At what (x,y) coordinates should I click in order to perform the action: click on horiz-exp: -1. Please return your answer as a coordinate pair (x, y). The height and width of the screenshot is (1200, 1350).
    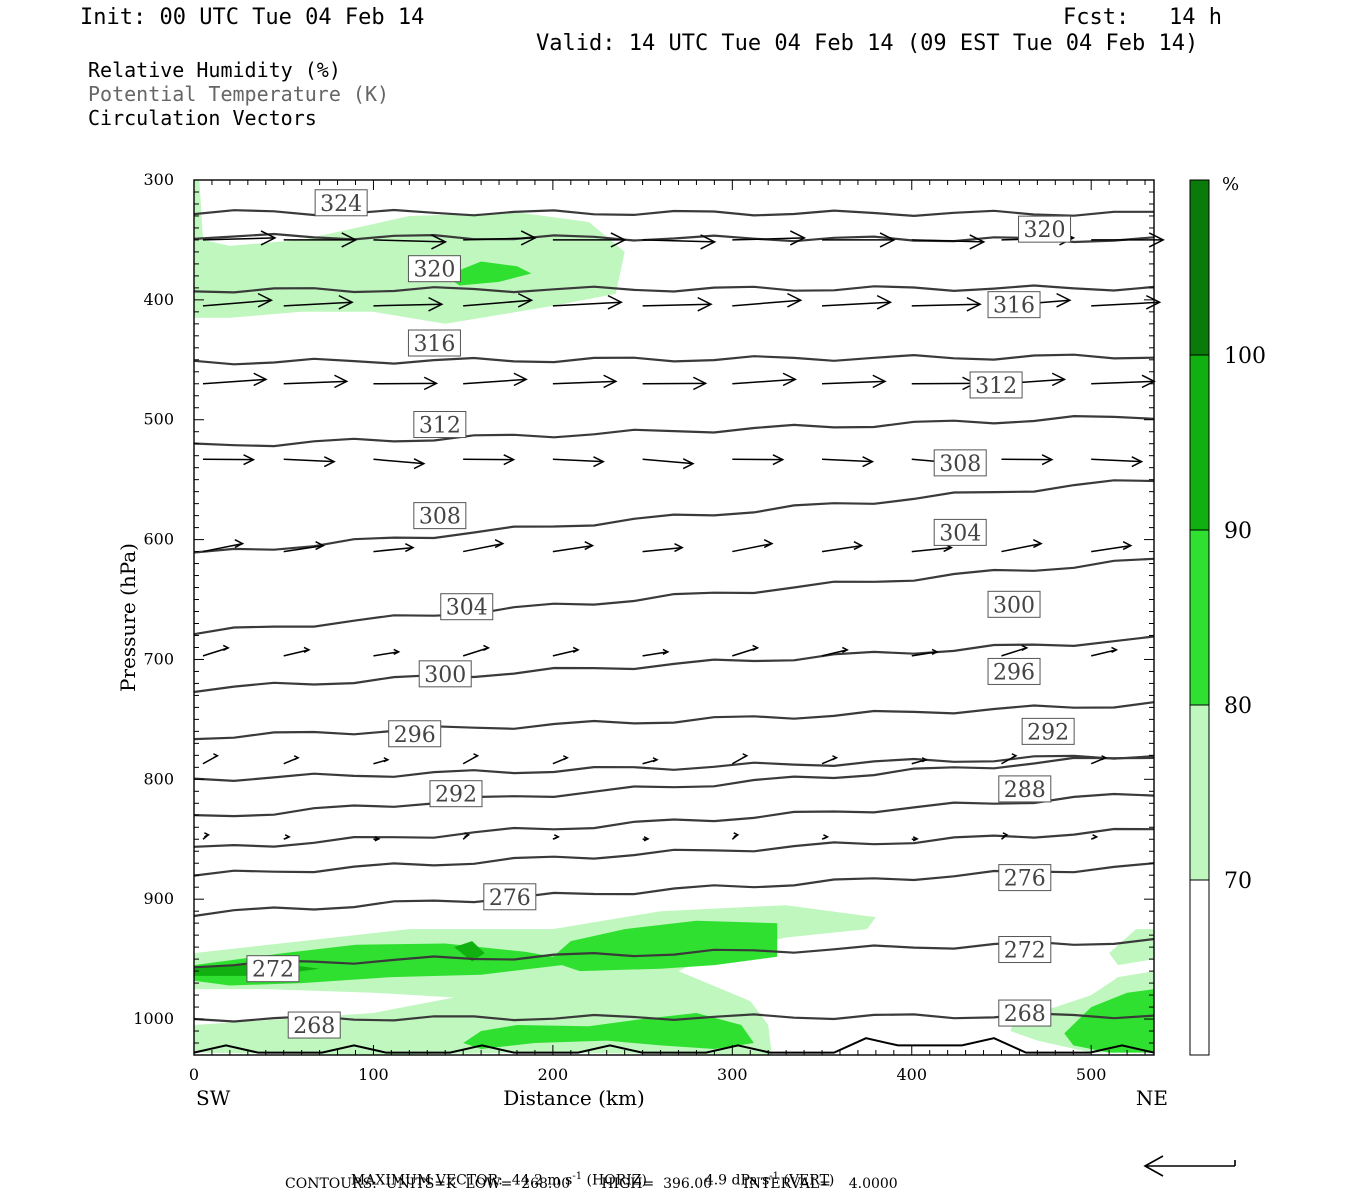
    Looking at the image, I should click on (577, 1176).